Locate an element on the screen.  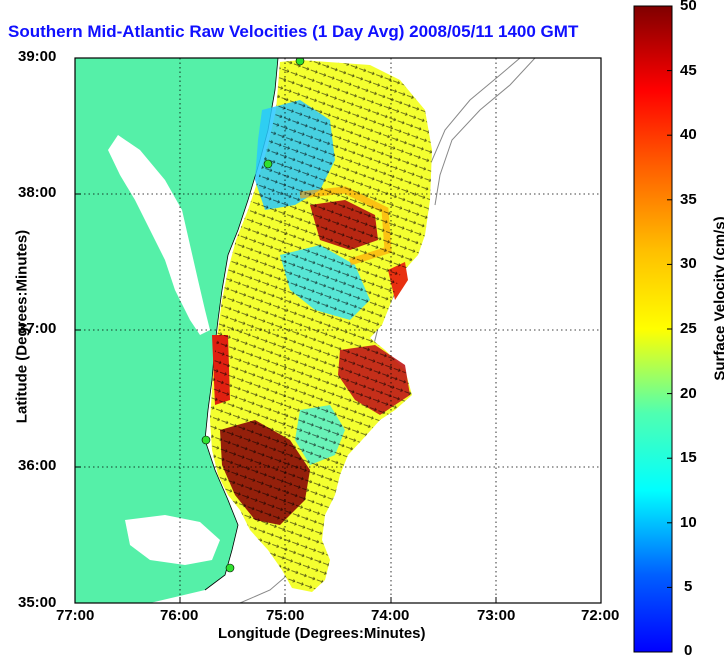
colorbar-tick-label: 5 is located at coordinates (688, 586).